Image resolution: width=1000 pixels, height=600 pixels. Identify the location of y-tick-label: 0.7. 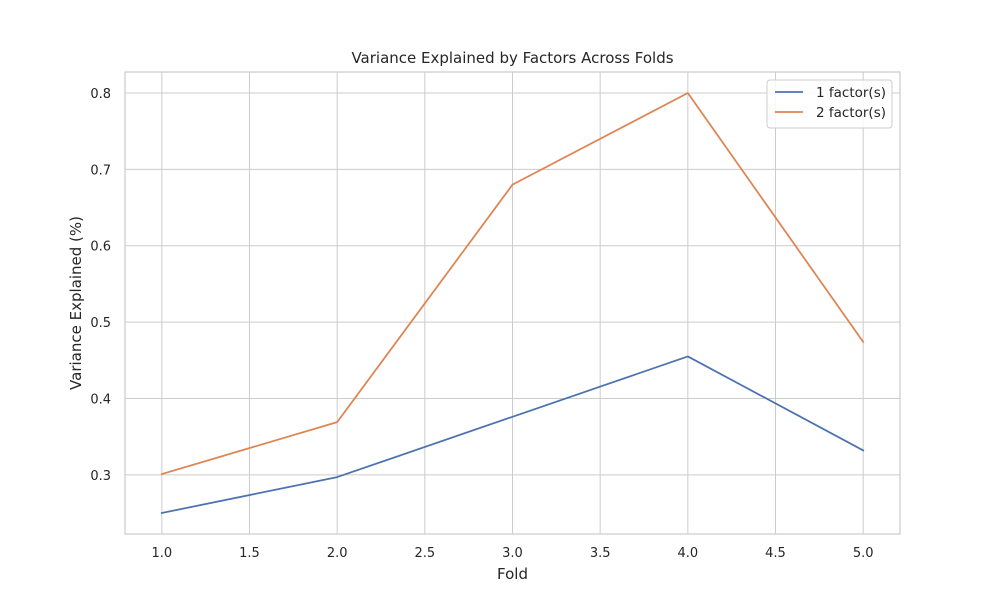
(100, 170).